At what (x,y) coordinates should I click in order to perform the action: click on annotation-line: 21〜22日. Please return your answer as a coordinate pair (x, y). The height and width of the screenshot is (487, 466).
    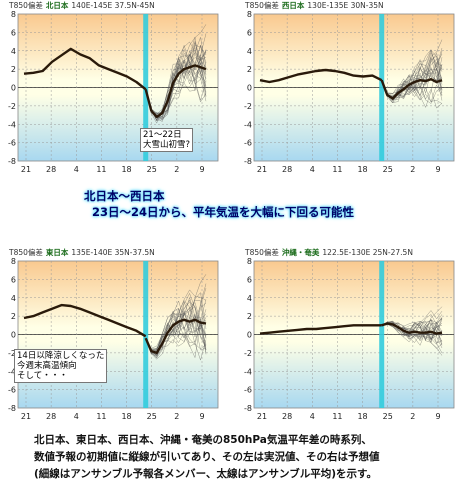
    Looking at the image, I should click on (162, 135).